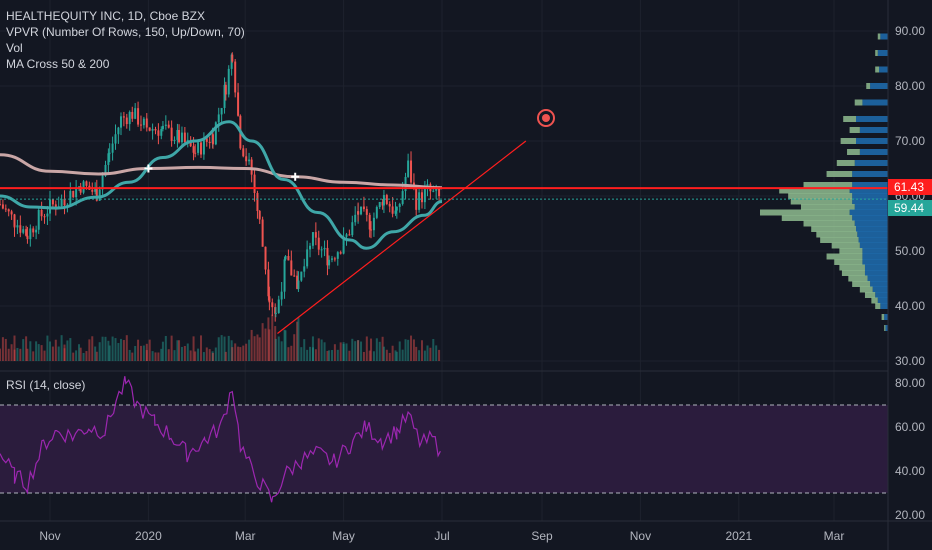 The width and height of the screenshot is (932, 550). What do you see at coordinates (824, 182) in the screenshot?
I see `volume-profile` at bounding box center [824, 182].